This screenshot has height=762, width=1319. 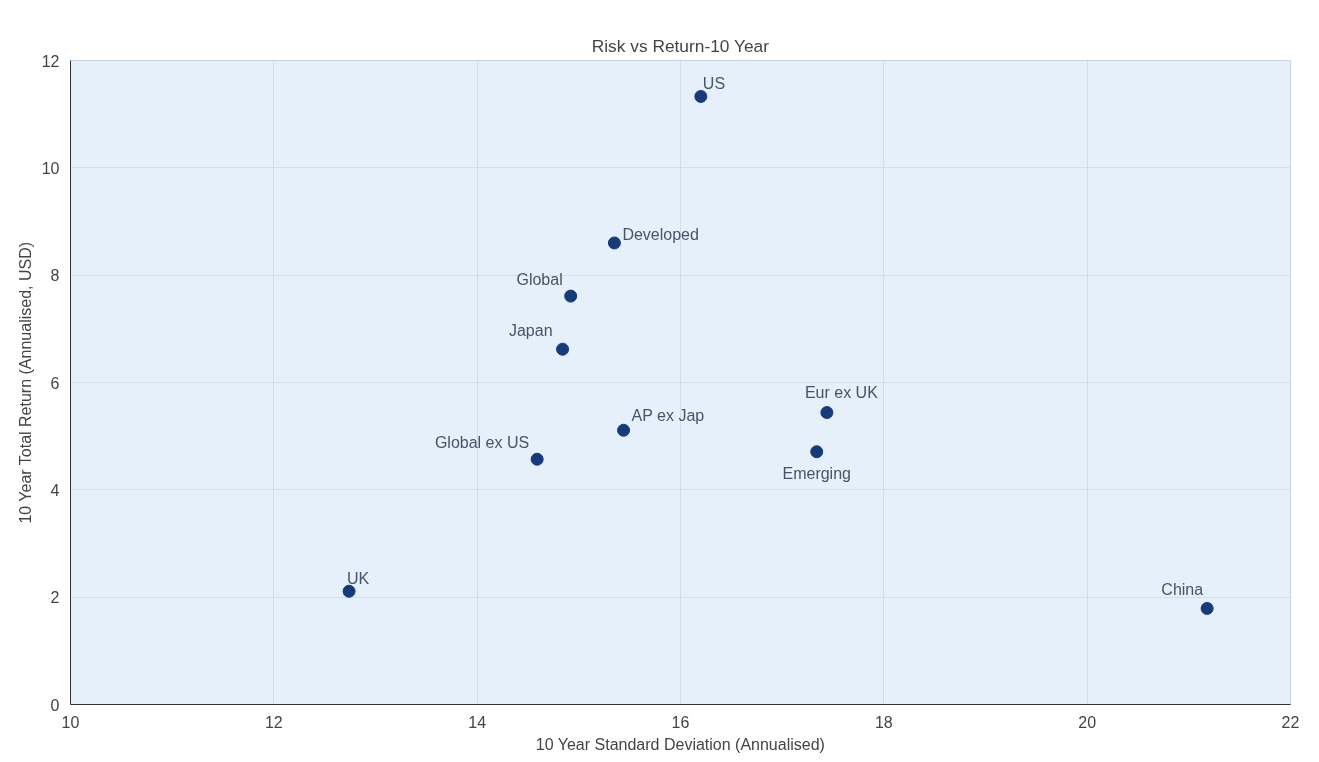 What do you see at coordinates (883, 722) in the screenshot?
I see `x-tick-label: 18` at bounding box center [883, 722].